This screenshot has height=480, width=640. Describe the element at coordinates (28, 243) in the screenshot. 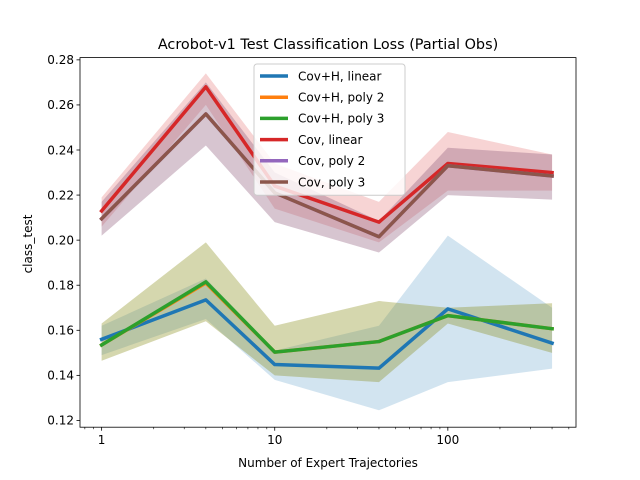

I see `y-axis-label: class_test` at that location.